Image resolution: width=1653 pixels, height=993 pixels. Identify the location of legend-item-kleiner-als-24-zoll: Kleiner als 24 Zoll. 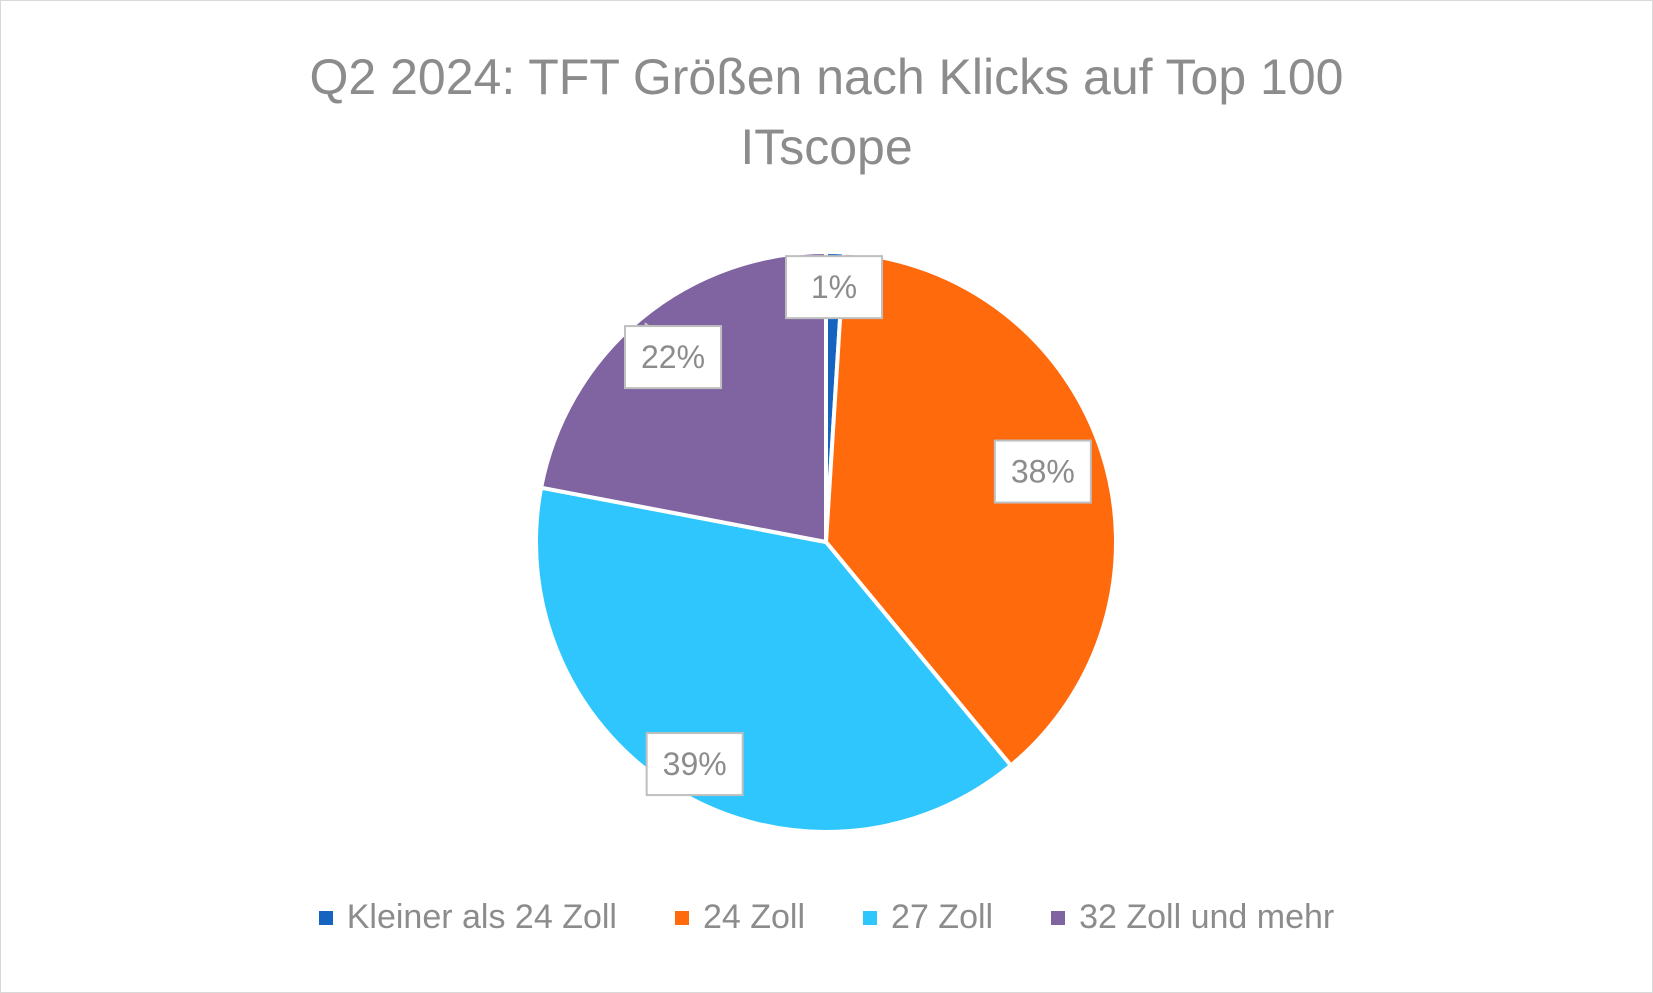
(467, 917).